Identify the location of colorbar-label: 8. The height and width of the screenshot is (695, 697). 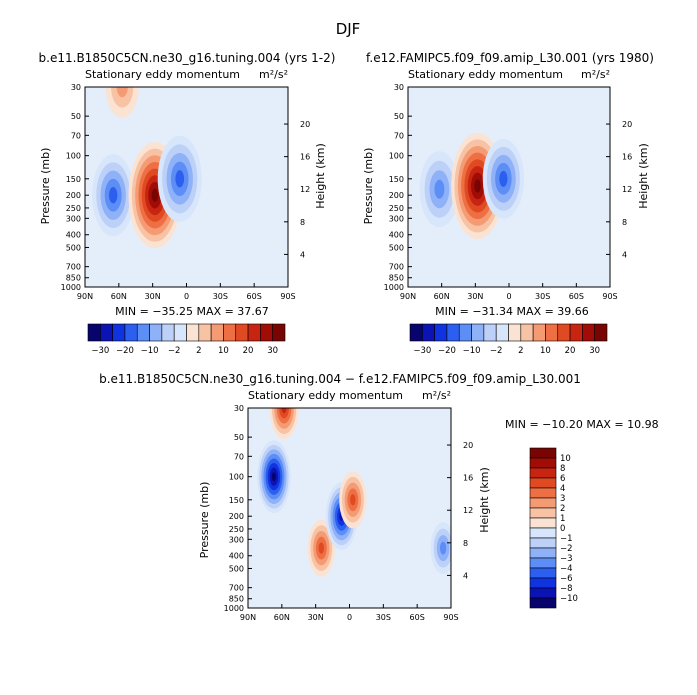
(562, 469).